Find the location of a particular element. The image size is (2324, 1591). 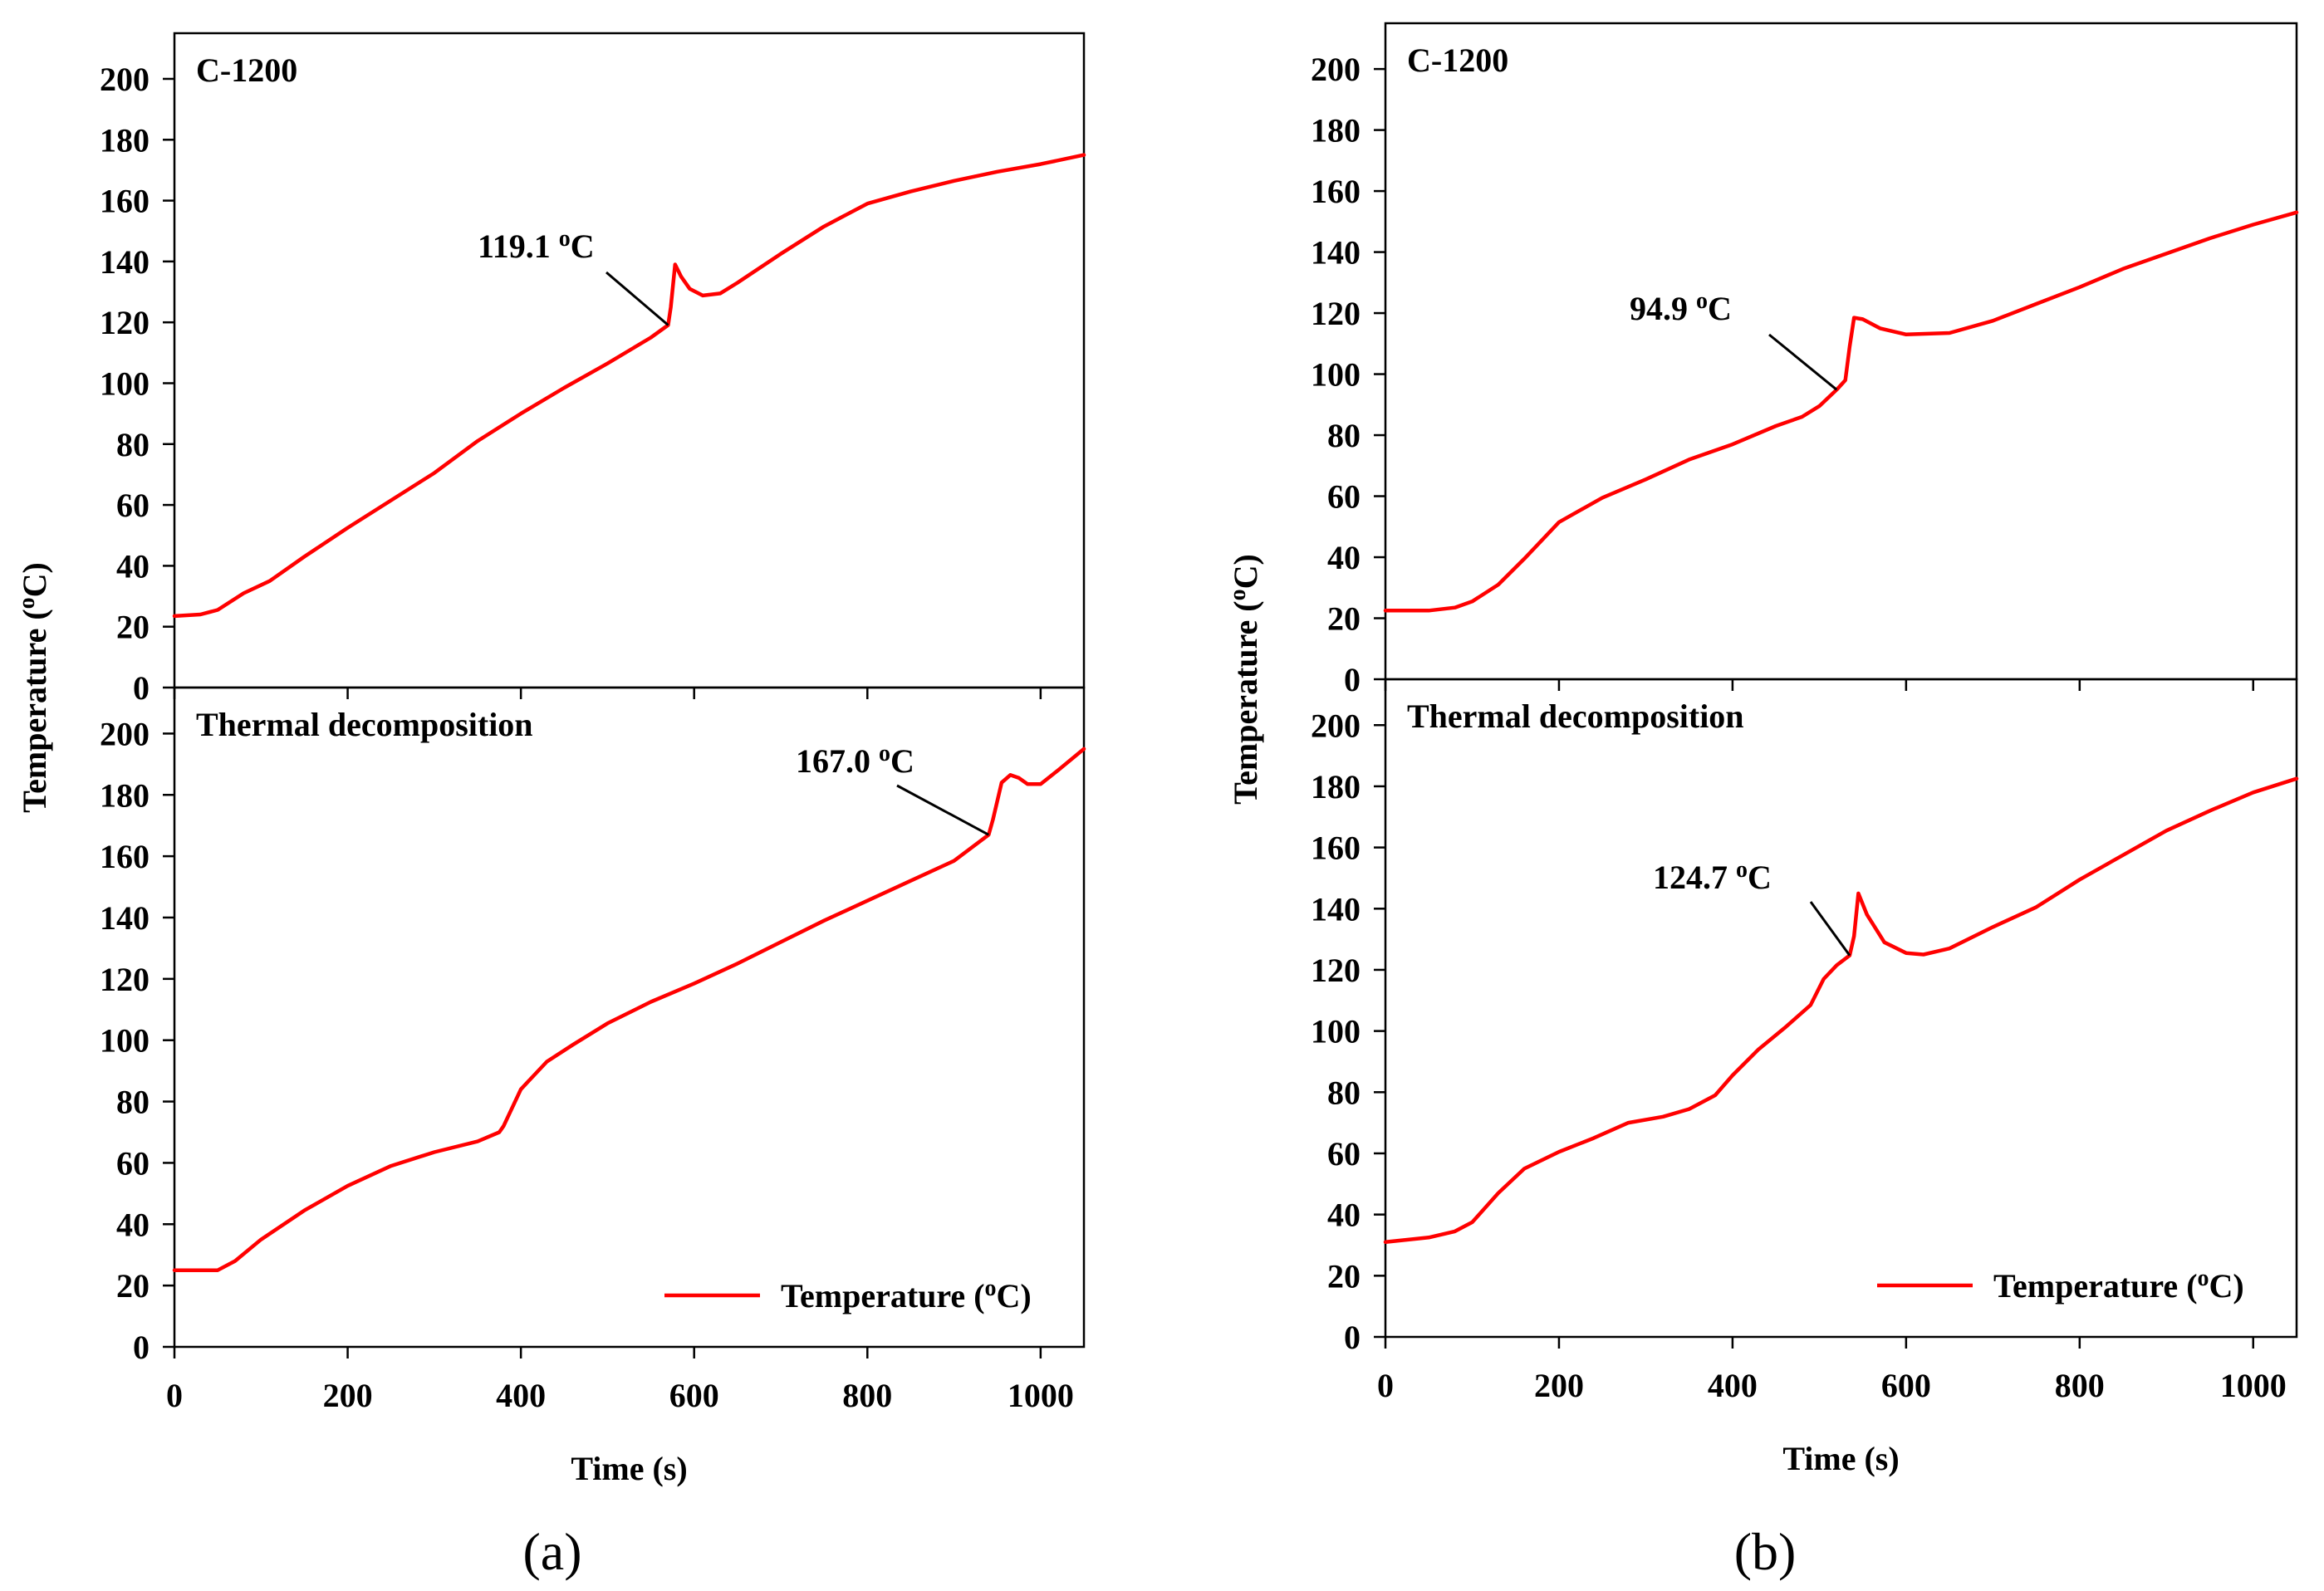

annotation-label: 167.0 oC is located at coordinates (855, 760).